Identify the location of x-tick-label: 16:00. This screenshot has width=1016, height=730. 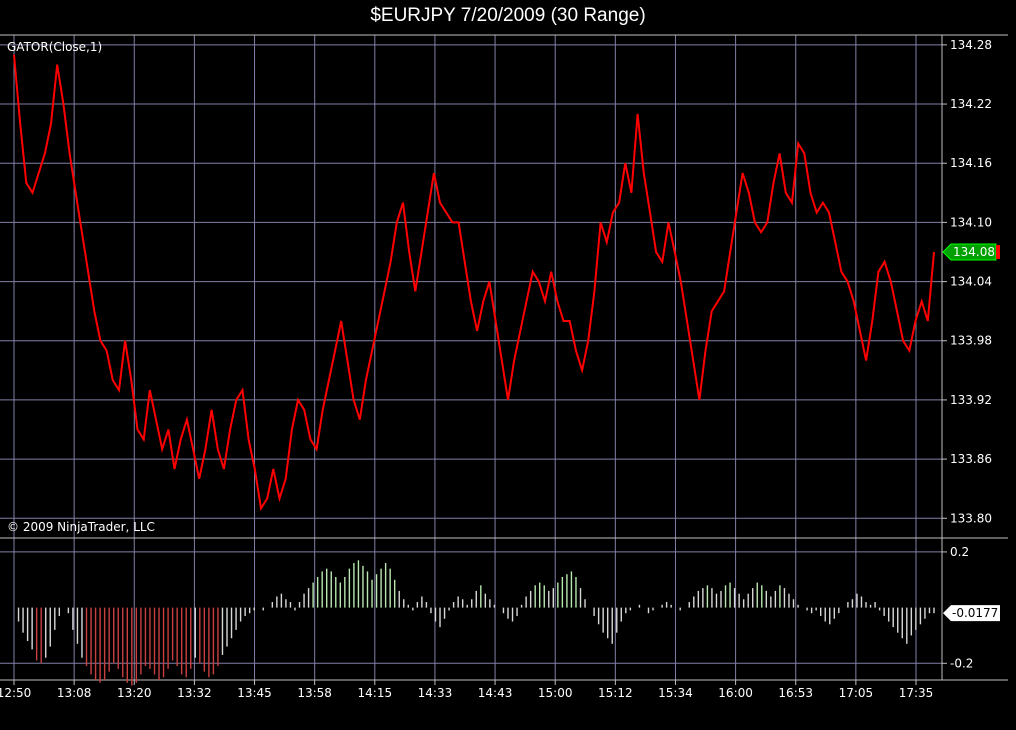
(735, 693).